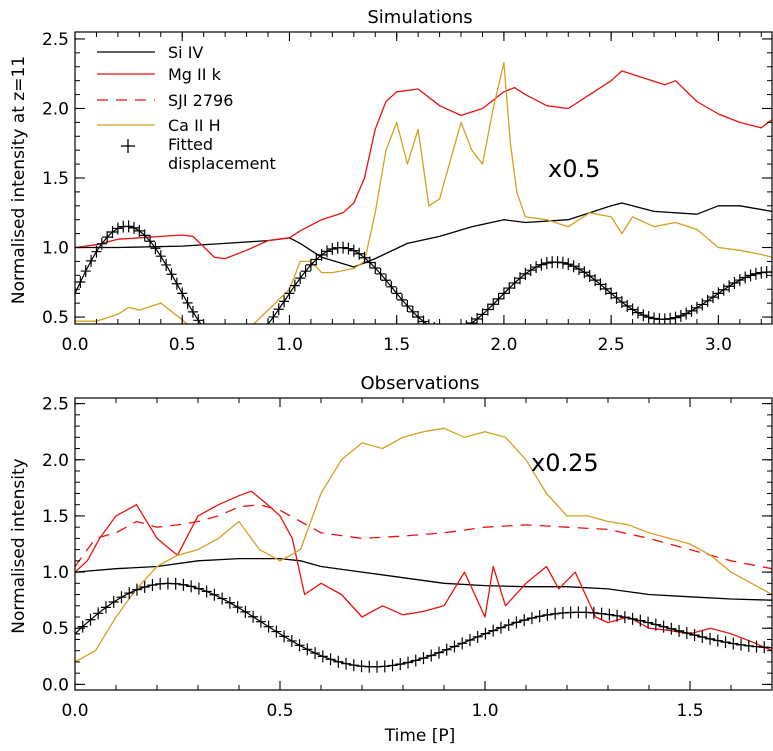 This screenshot has height=751, width=773. What do you see at coordinates (689, 711) in the screenshot?
I see `x-tick-label: 1.5` at bounding box center [689, 711].